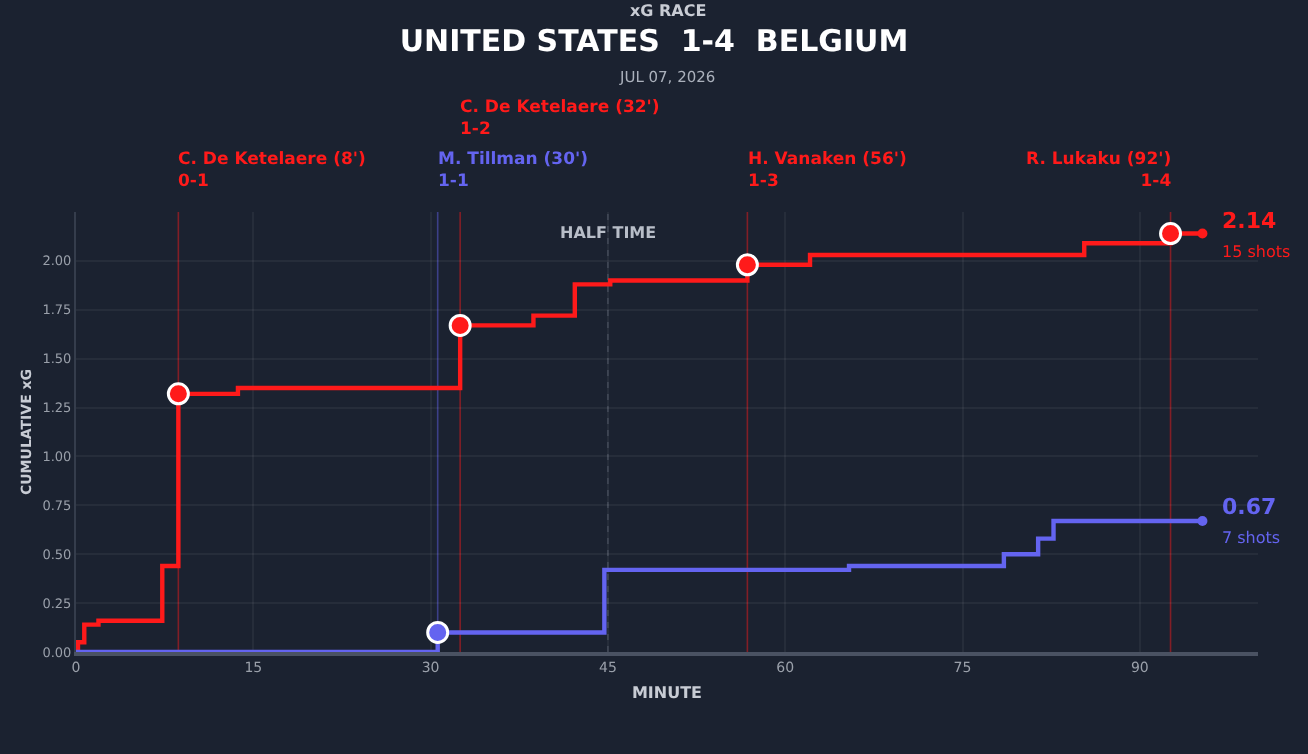 The height and width of the screenshot is (754, 1308). Describe the element at coordinates (272, 171) in the screenshot. I see `ref-line-label: C. De Ketelaere (8') 0-1` at that location.